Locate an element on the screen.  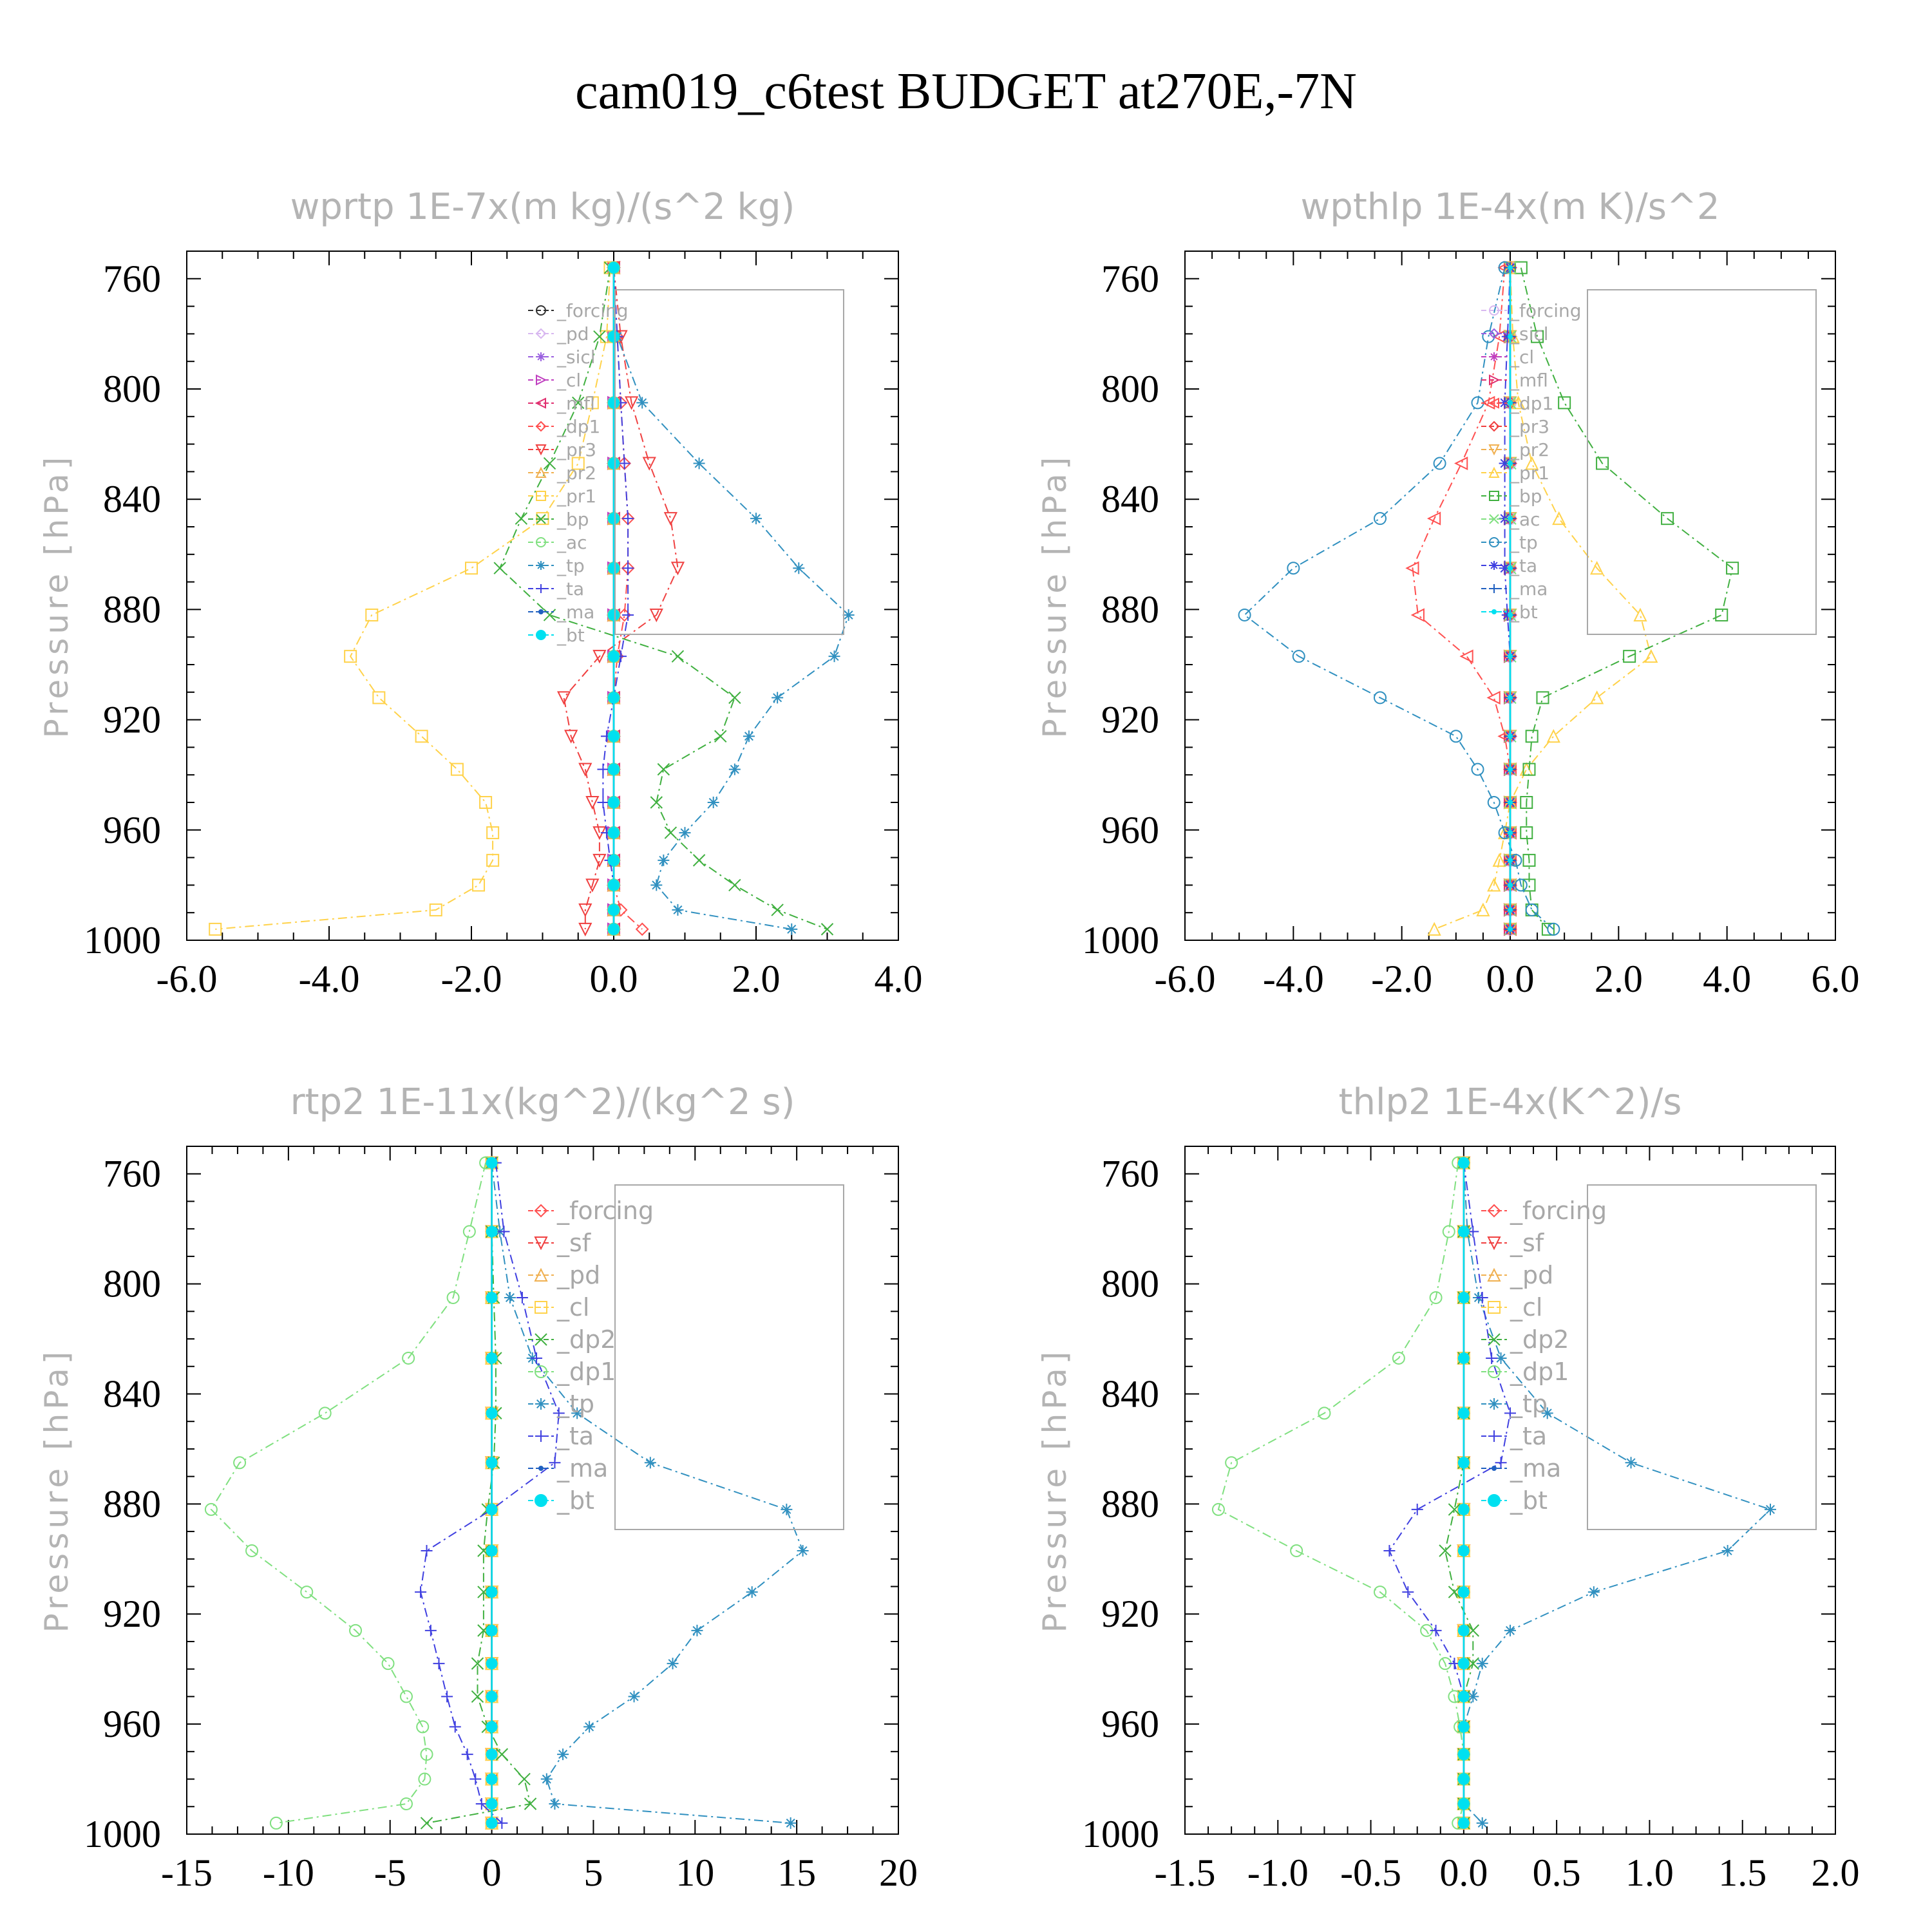
x-tick-label: 10 is located at coordinates (695, 1873).